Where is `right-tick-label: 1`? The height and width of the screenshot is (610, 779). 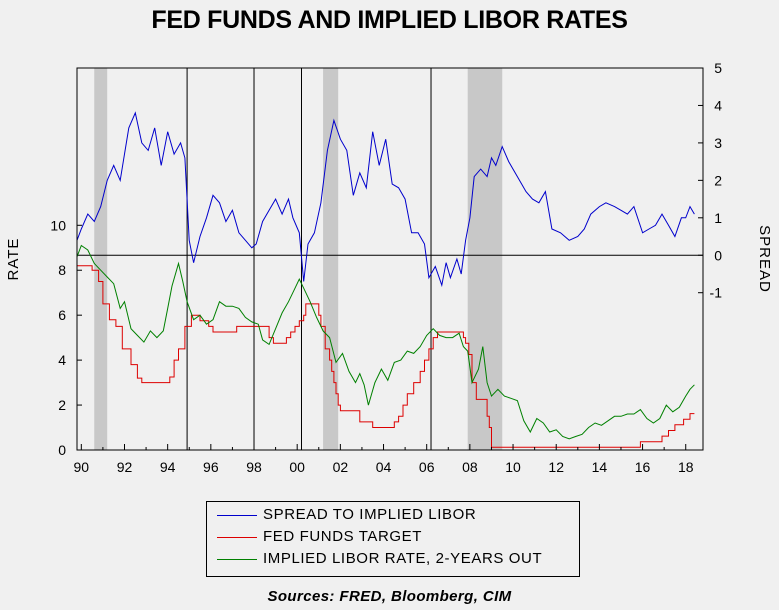
right-tick-label: 1 is located at coordinates (718, 218).